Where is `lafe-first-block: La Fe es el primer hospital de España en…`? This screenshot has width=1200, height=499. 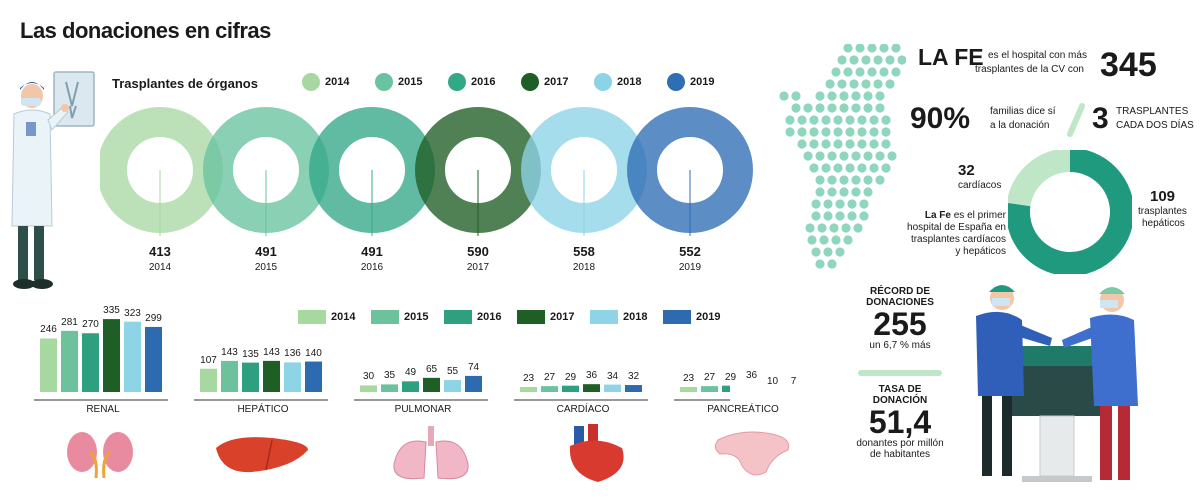
lafe-first-block: La Fe es el primer hospital de España en… is located at coordinates (956, 234).